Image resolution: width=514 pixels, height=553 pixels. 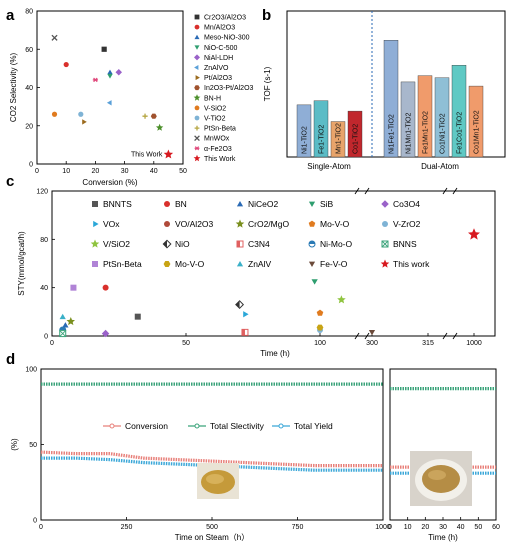 What do you see at coordinates (81, 114) in the screenshot?
I see `point-v-tio2` at bounding box center [81, 114].